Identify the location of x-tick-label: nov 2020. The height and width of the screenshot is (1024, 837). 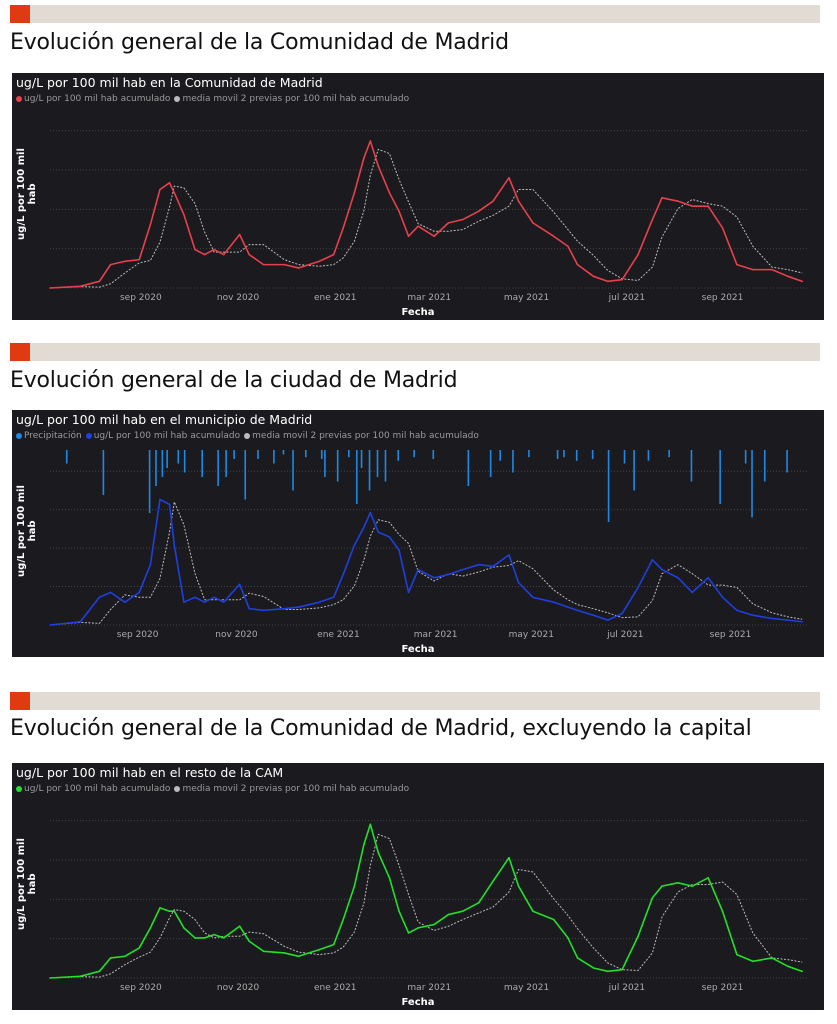
(238, 988).